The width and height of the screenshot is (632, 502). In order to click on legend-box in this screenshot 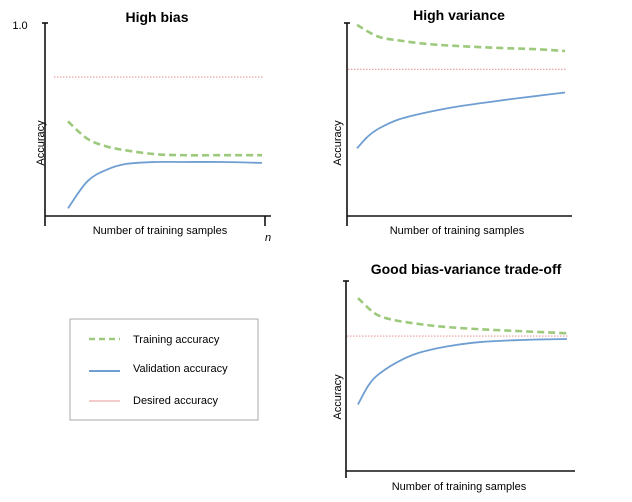, I will do `click(164, 369)`.